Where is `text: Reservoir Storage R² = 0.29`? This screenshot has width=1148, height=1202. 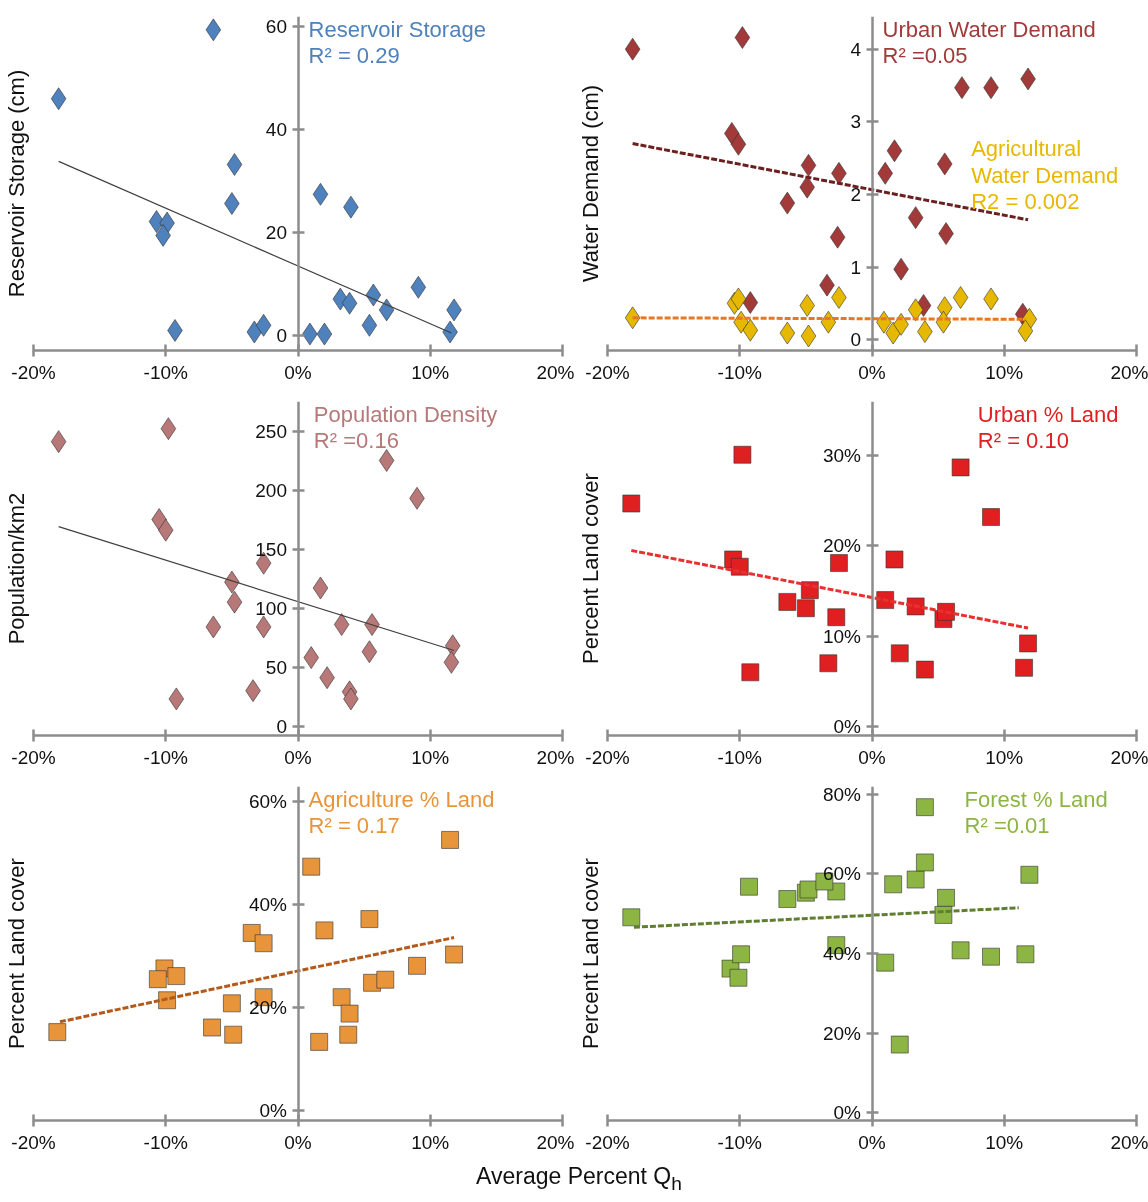
text: Reservoir Storage R² = 0.29 is located at coordinates (397, 42).